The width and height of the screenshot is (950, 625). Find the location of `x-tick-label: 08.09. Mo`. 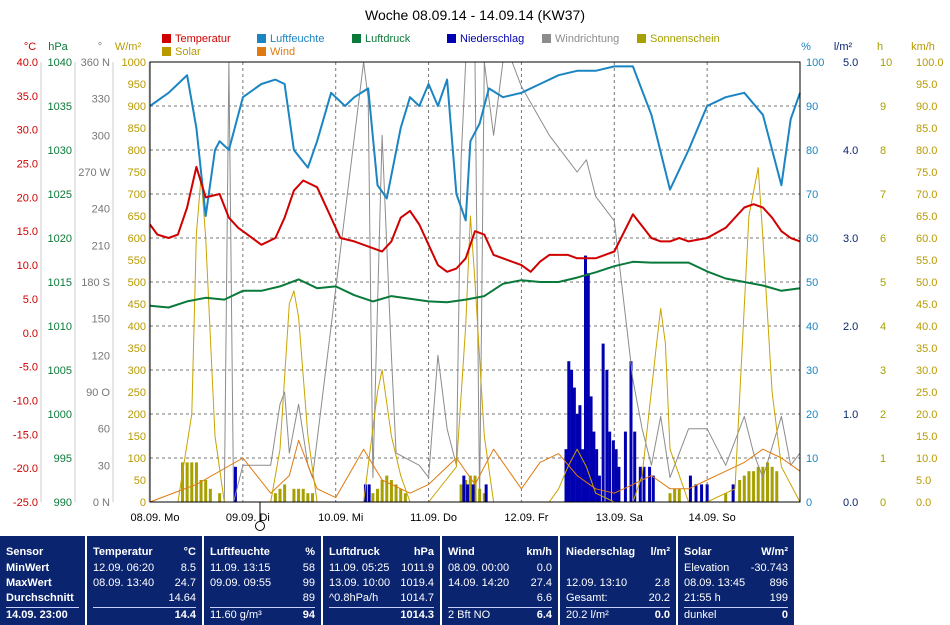

x-tick-label: 08.09. Mo is located at coordinates (155, 518).